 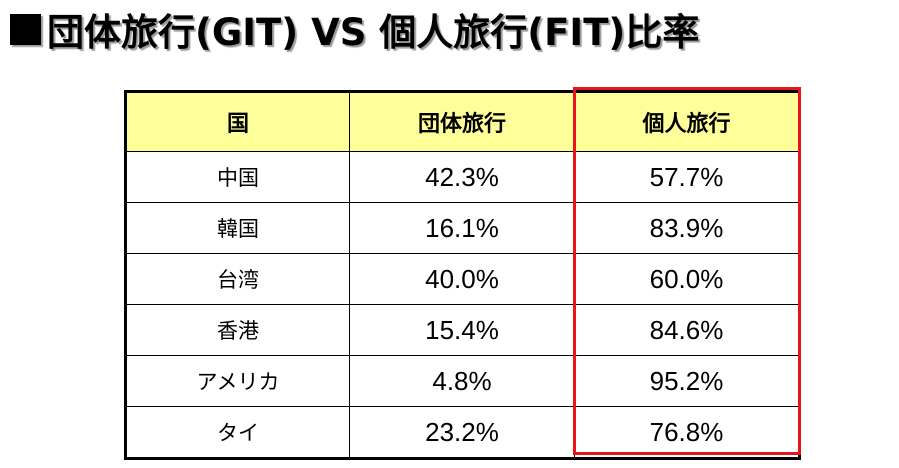 What do you see at coordinates (687, 330) in the screenshot?
I see `individual-travel-value: 84.6%` at bounding box center [687, 330].